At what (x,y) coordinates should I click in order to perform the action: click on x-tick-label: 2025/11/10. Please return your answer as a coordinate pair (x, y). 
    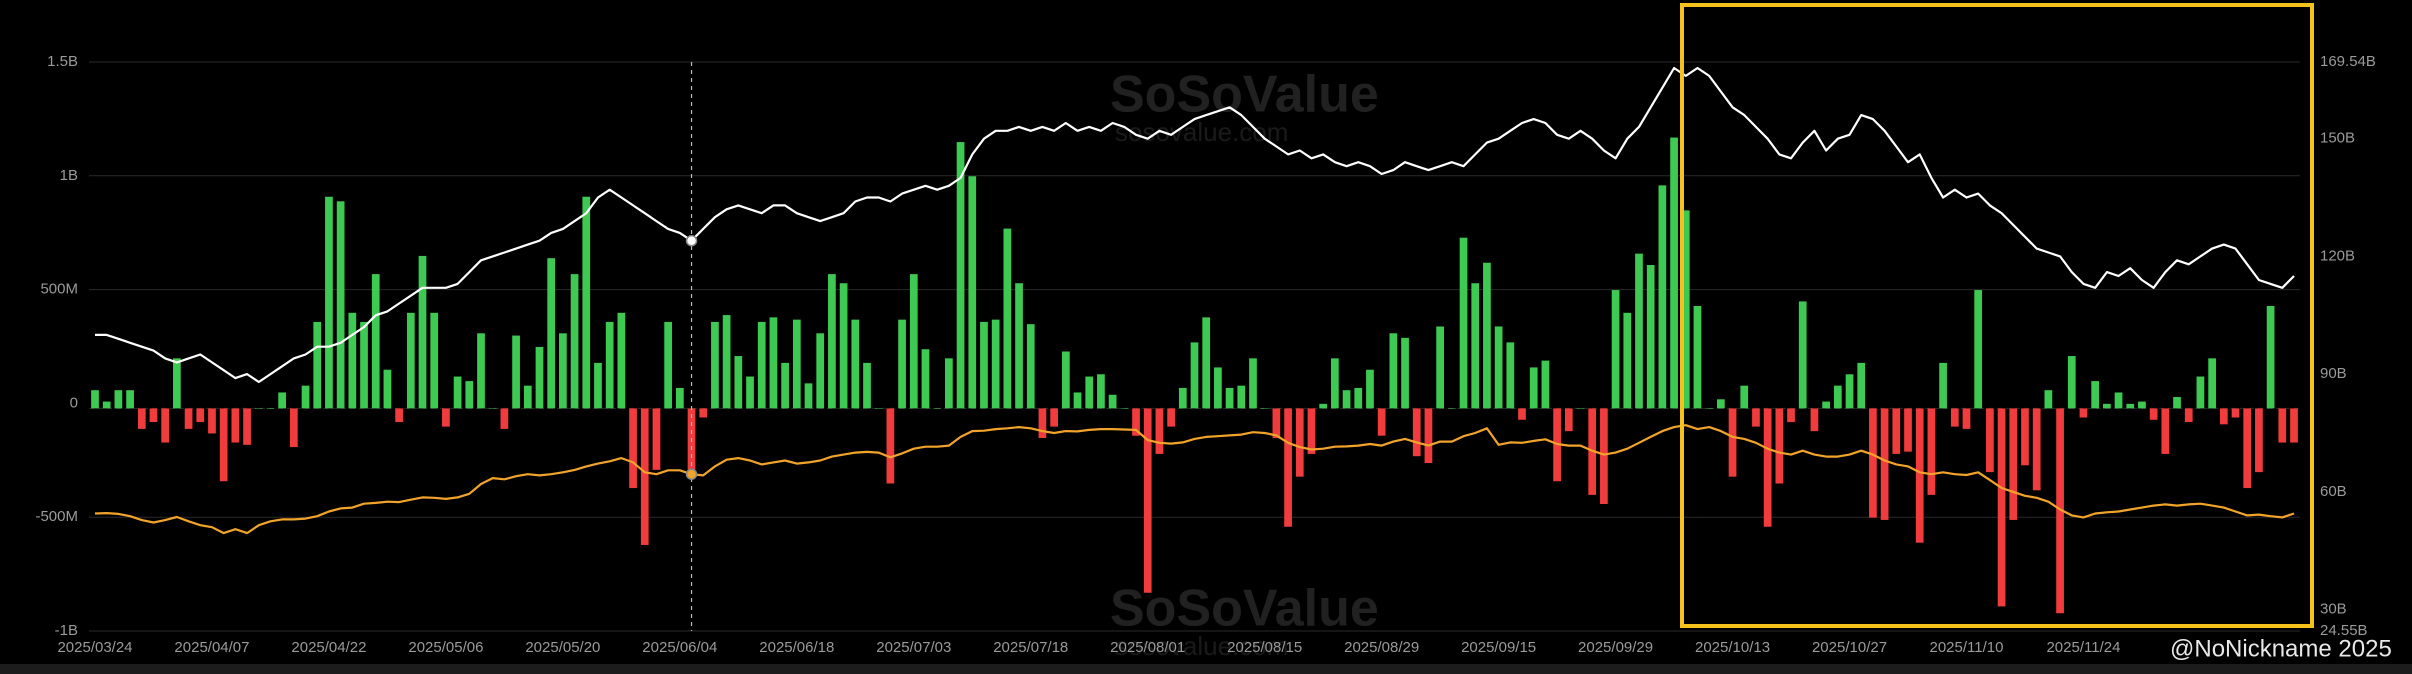
    Looking at the image, I should click on (1967, 647).